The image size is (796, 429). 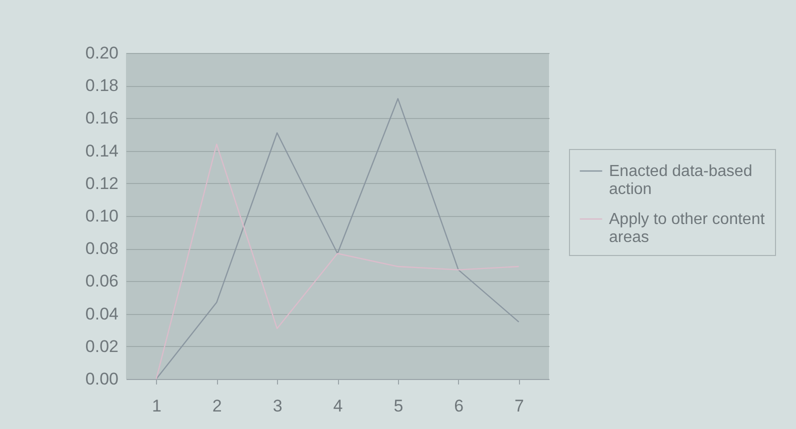 What do you see at coordinates (101, 248) in the screenshot?
I see `y-tick-label: 0.08` at bounding box center [101, 248].